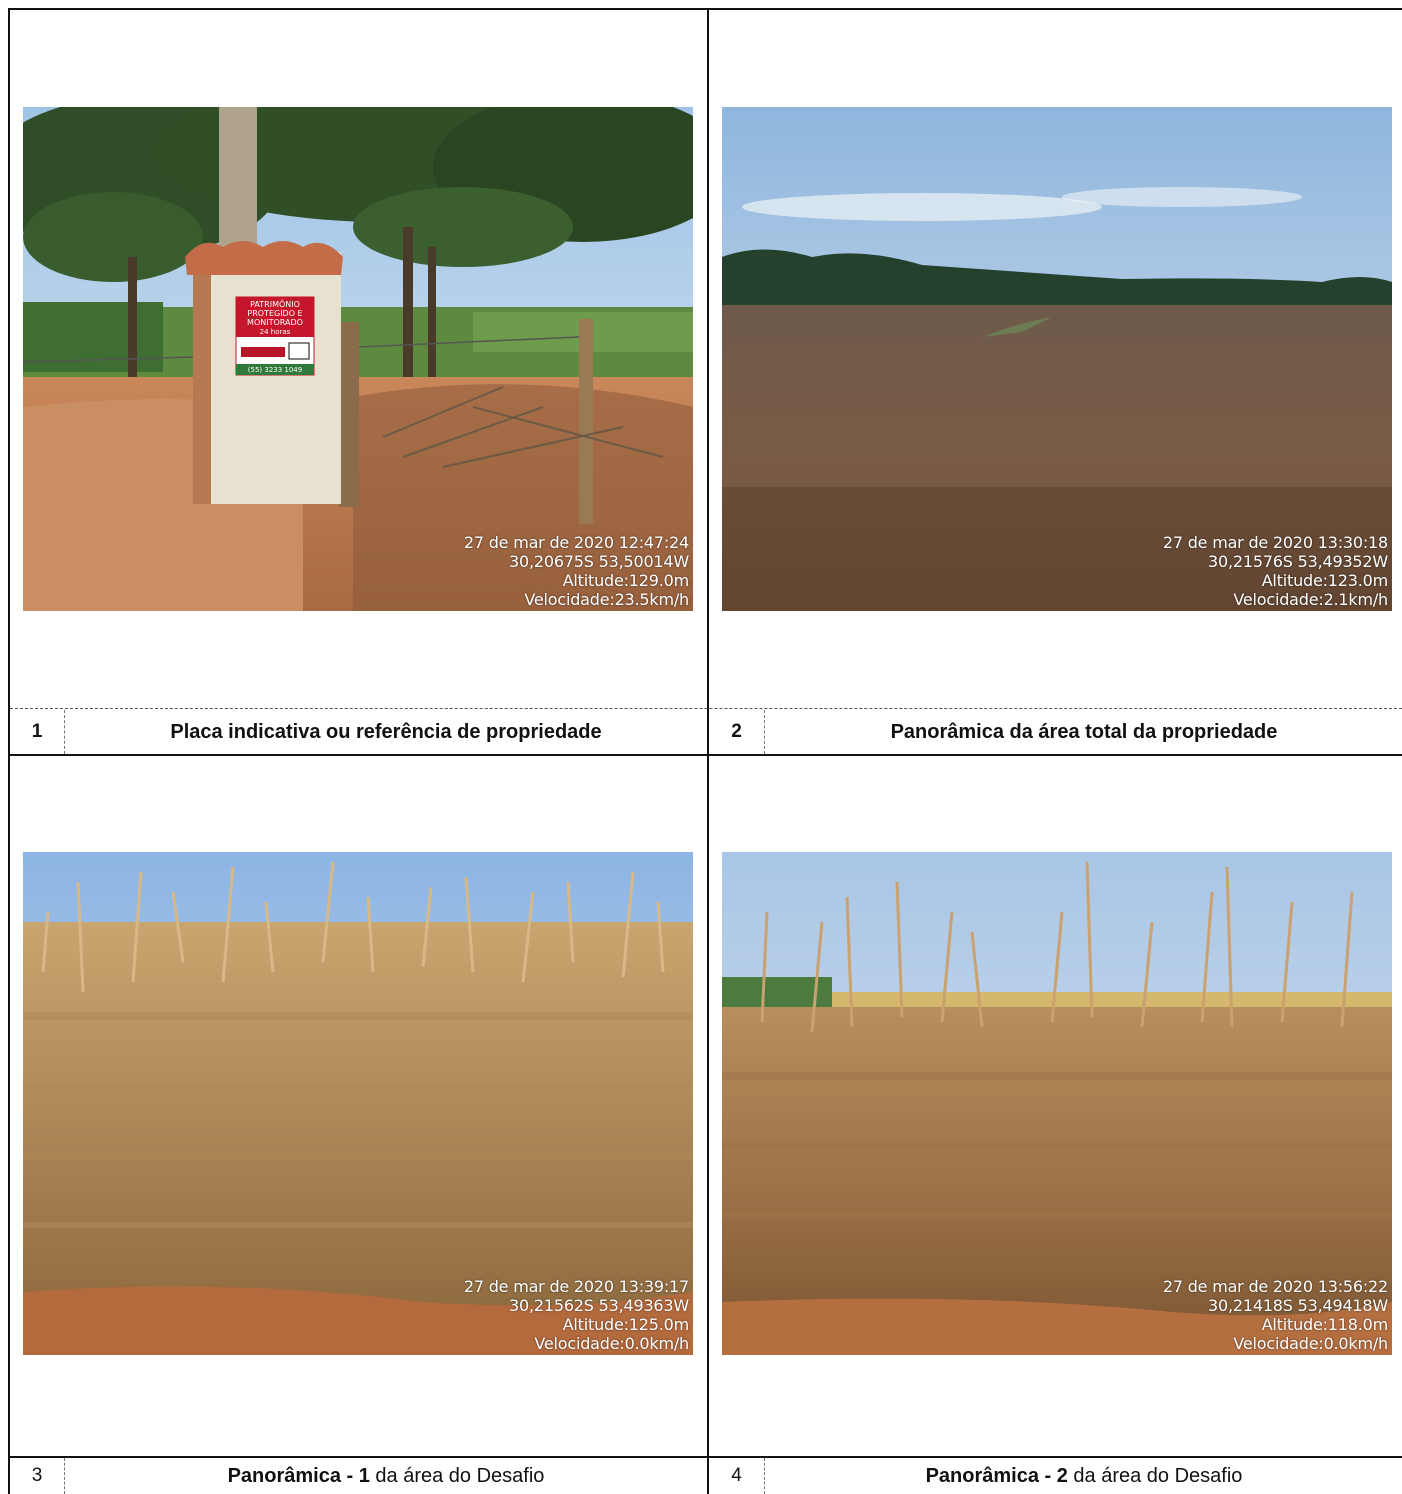 The width and height of the screenshot is (1402, 1494). What do you see at coordinates (37, 1475) in the screenshot?
I see `photo-number-3: 3` at bounding box center [37, 1475].